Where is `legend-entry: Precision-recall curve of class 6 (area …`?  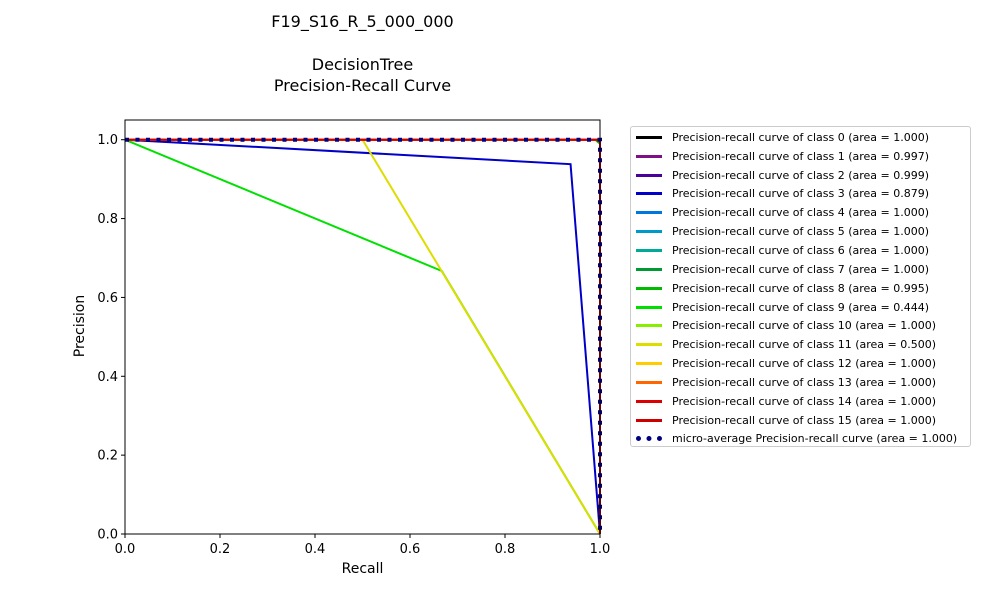 legend-entry: Precision-recall curve of class 6 (area … is located at coordinates (800, 250).